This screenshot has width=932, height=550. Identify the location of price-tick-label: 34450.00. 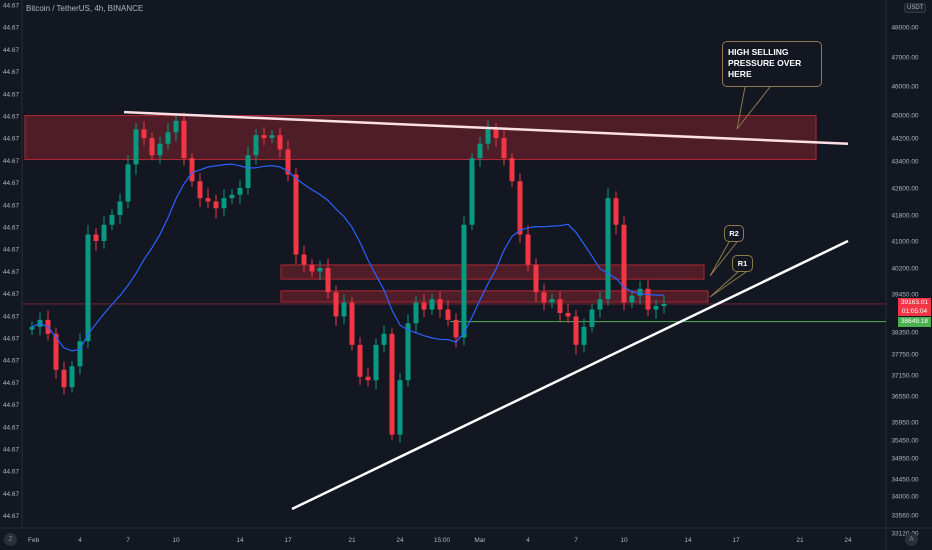
(904, 480).